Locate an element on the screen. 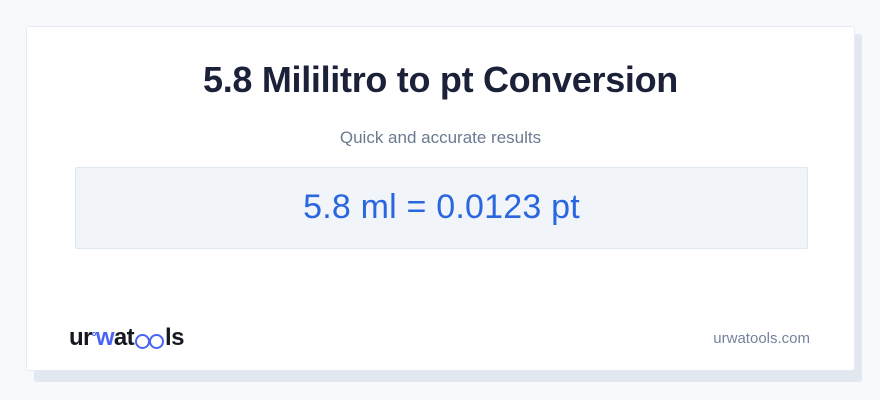  site-url-label: urwatools.com is located at coordinates (761, 338).